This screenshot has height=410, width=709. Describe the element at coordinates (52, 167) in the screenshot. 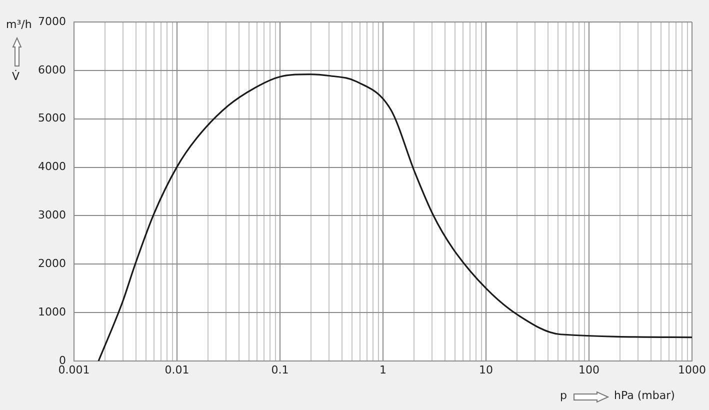

I see `y-tick-label: 4000` at that location.